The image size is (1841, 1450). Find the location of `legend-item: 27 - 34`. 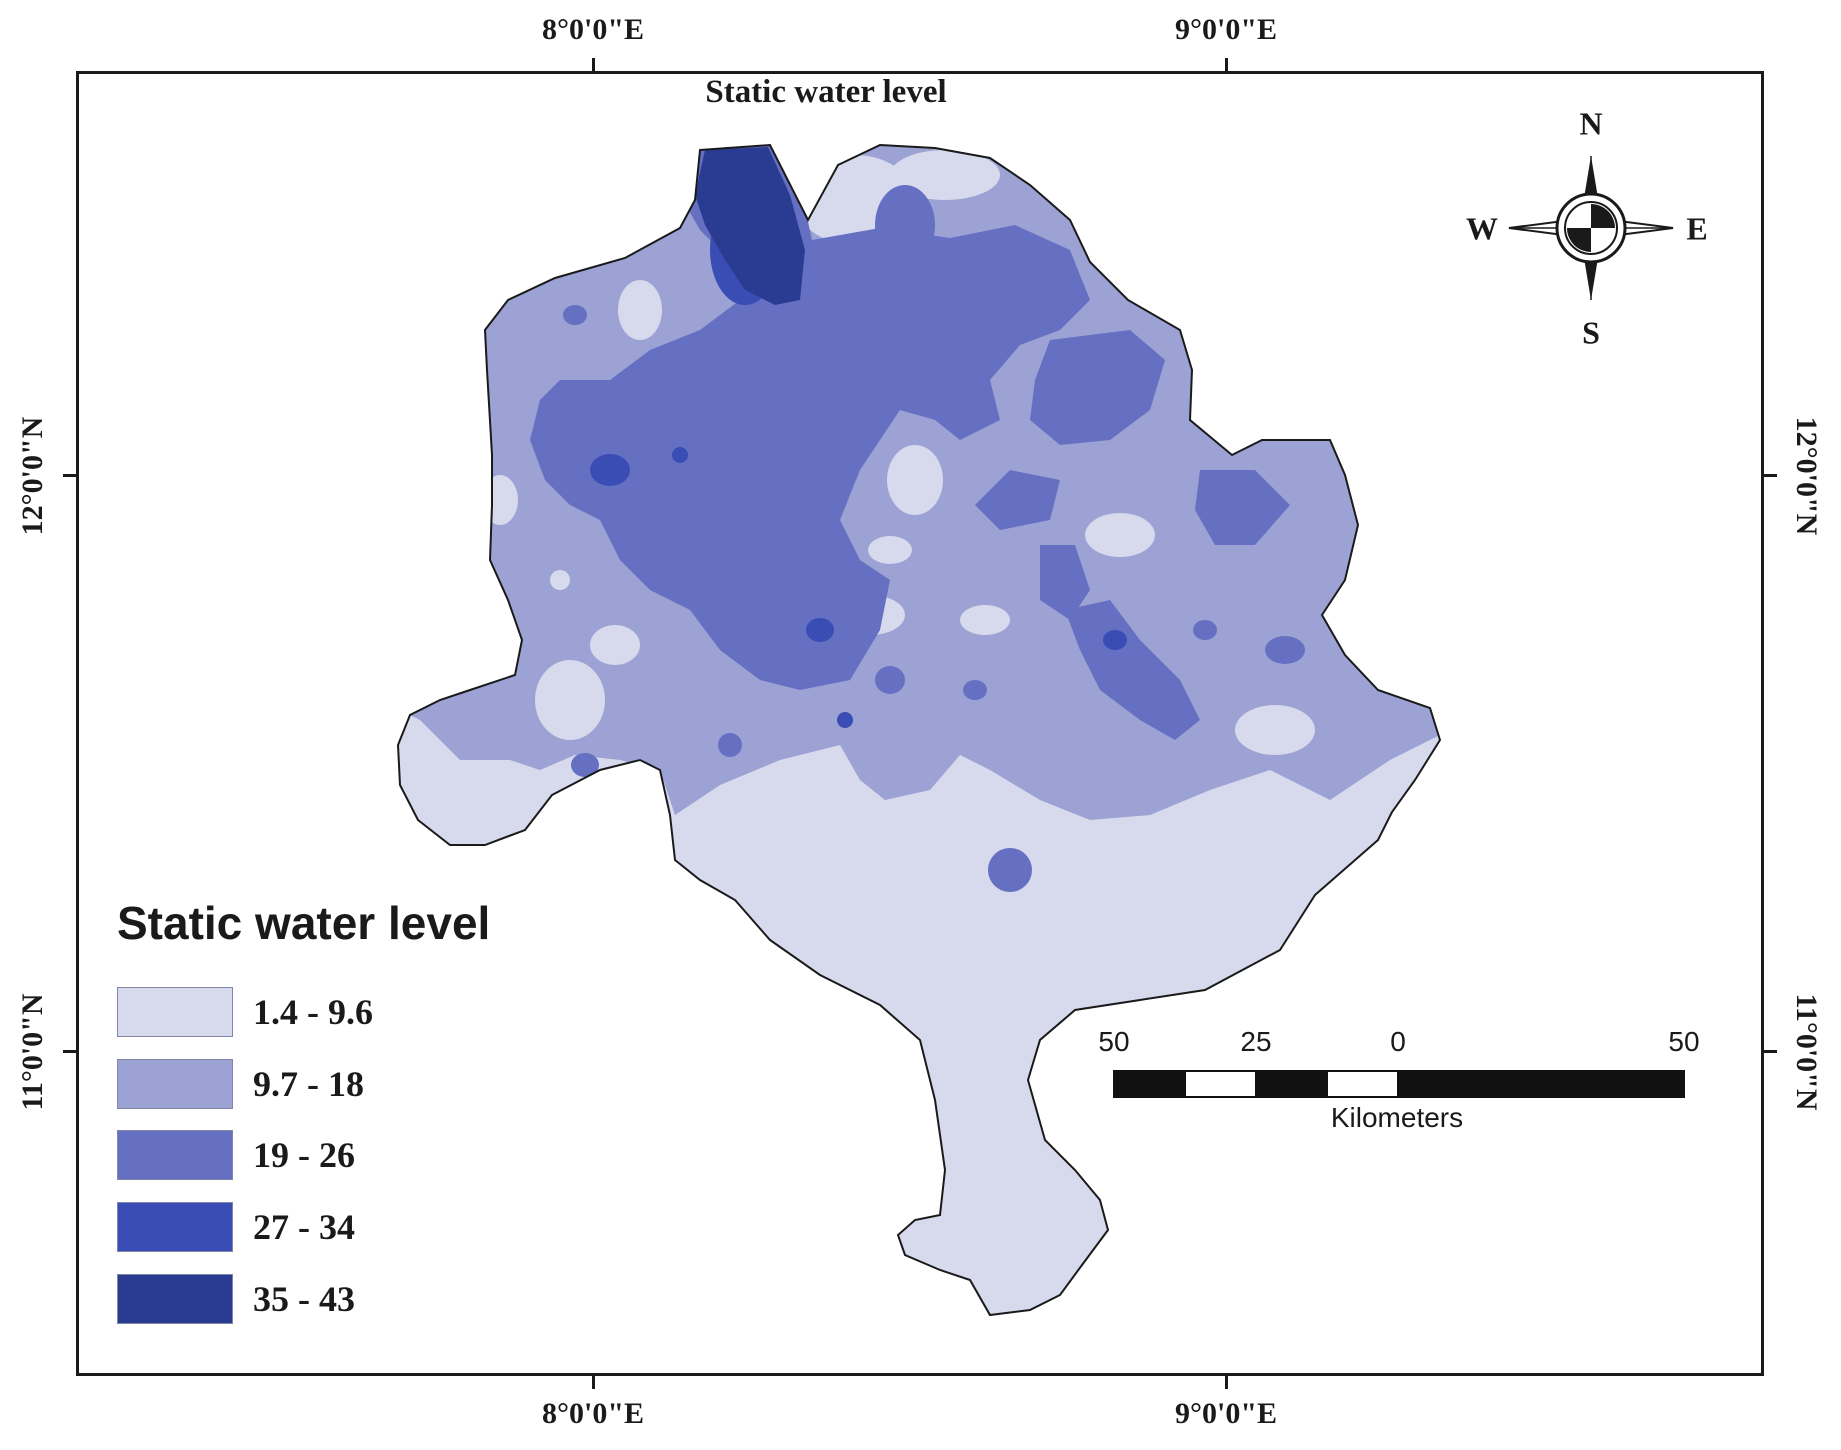

legend-item: 27 - 34 is located at coordinates (236, 1227).